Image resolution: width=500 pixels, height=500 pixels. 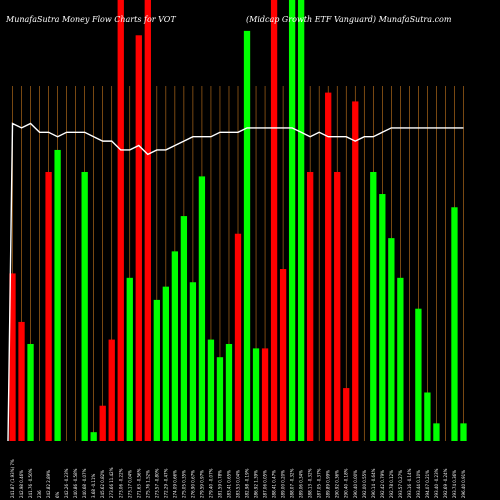 What do you see at coordinates (382, 484) in the screenshot?
I see `x-tick-label: 292.42 0.79%` at bounding box center [382, 484].